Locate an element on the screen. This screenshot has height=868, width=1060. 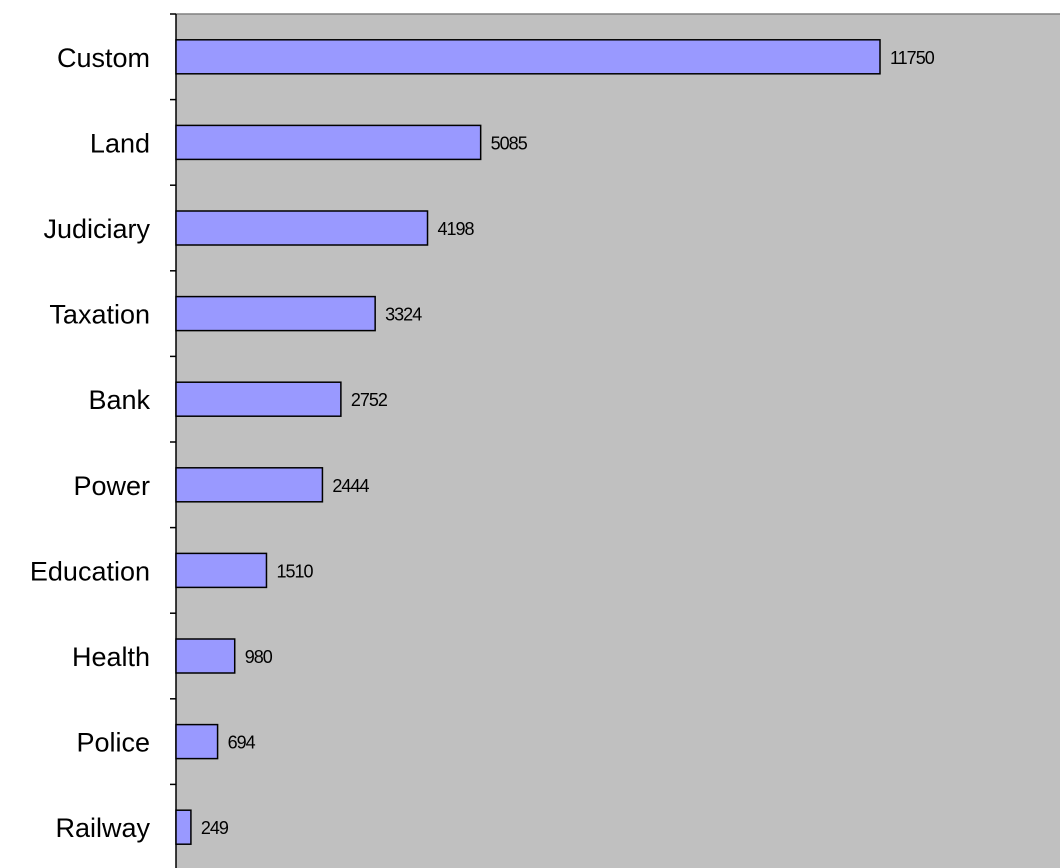
bar-land is located at coordinates (328, 142).